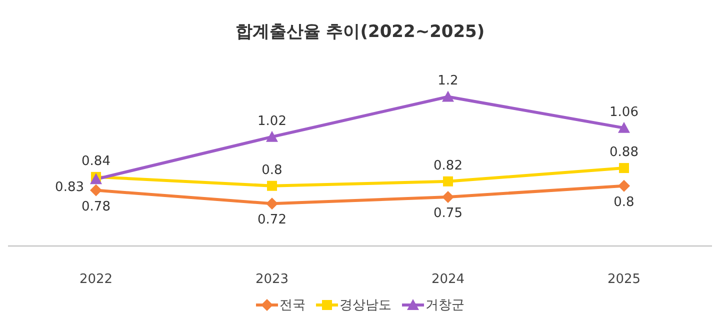  What do you see at coordinates (448, 280) in the screenshot?
I see `x-tick-label: 2024` at bounding box center [448, 280].